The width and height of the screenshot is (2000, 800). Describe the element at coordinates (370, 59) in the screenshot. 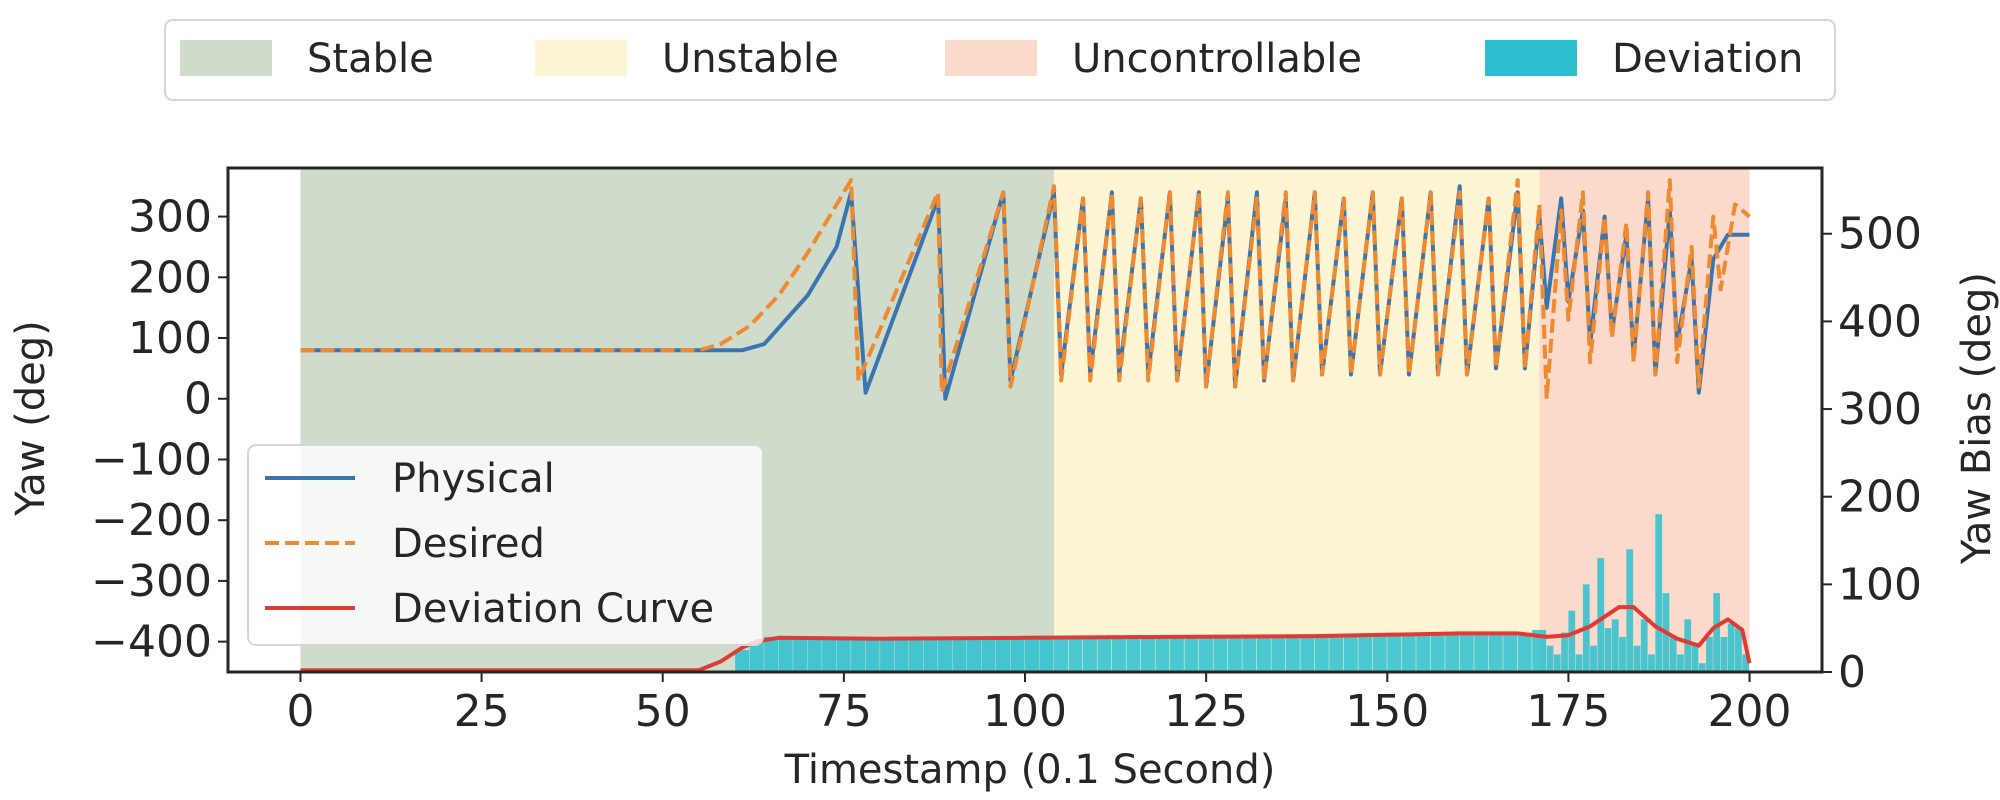

I see `legend-label-stable: Stable` at that location.